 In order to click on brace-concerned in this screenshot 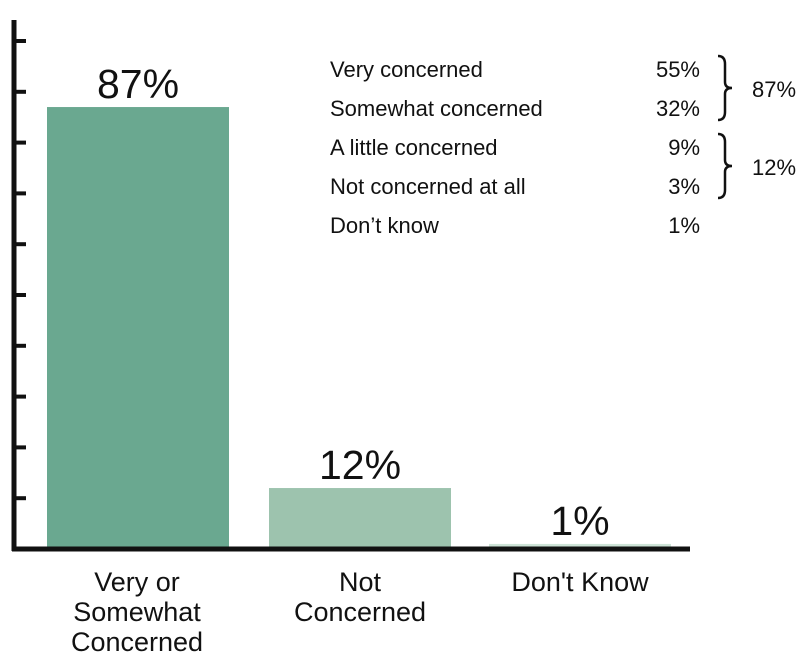, I will do `click(725, 88)`.